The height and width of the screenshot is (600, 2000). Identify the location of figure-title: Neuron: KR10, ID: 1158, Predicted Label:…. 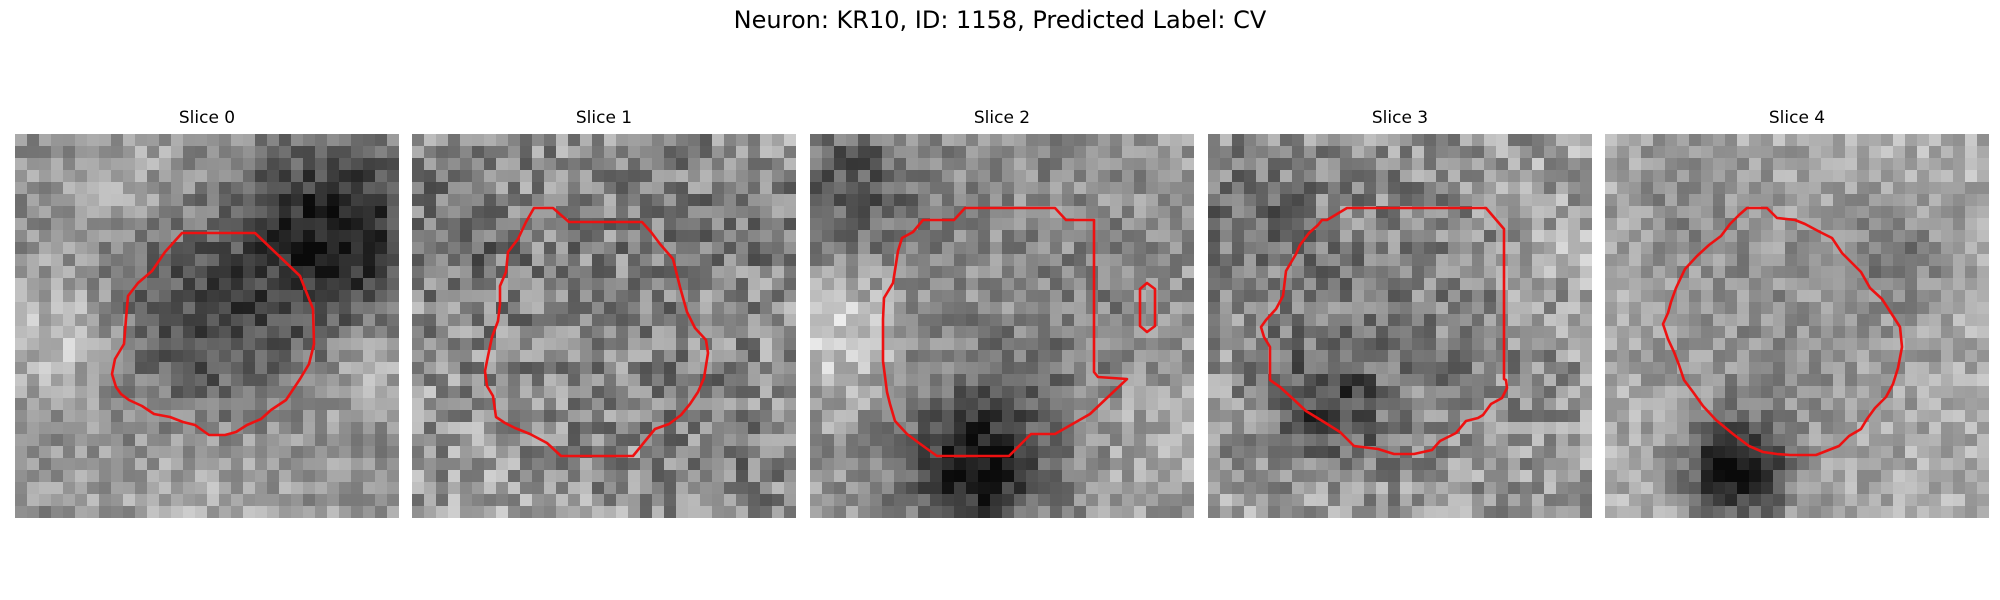
(1000, 20).